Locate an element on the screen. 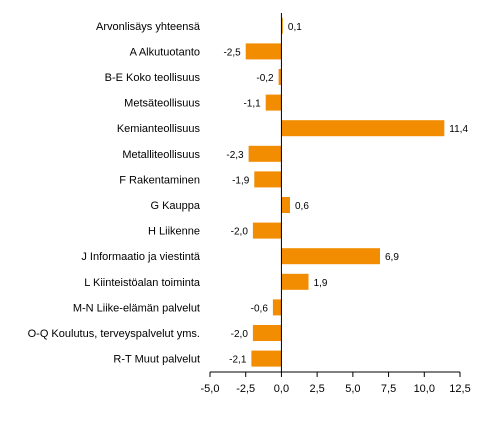  data-label: -2,1 is located at coordinates (238, 360).